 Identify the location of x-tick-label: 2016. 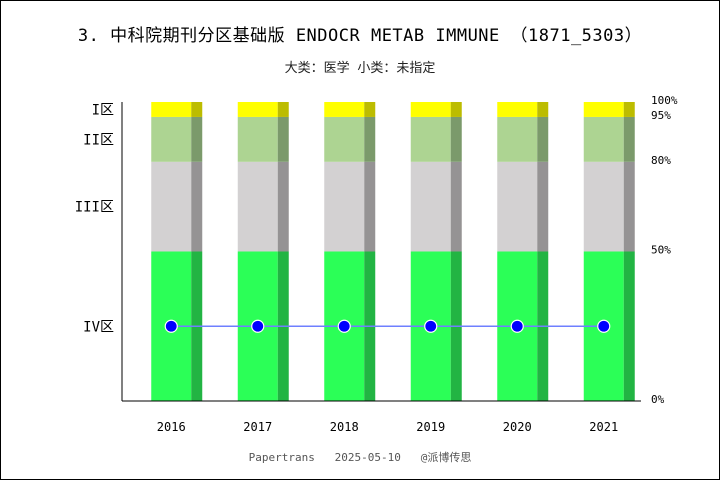
(171, 427).